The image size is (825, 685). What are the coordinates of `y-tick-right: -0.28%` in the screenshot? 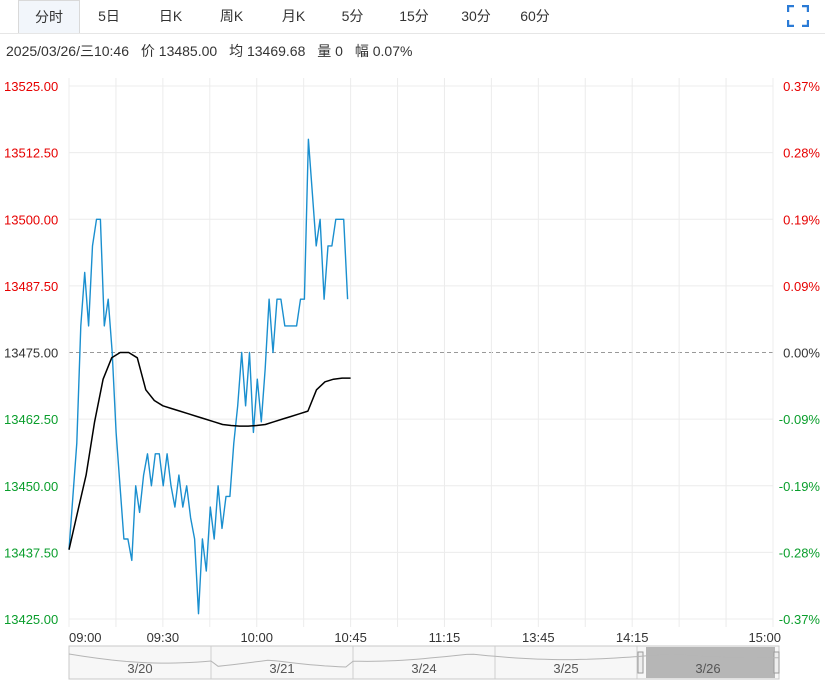 It's located at (800, 552).